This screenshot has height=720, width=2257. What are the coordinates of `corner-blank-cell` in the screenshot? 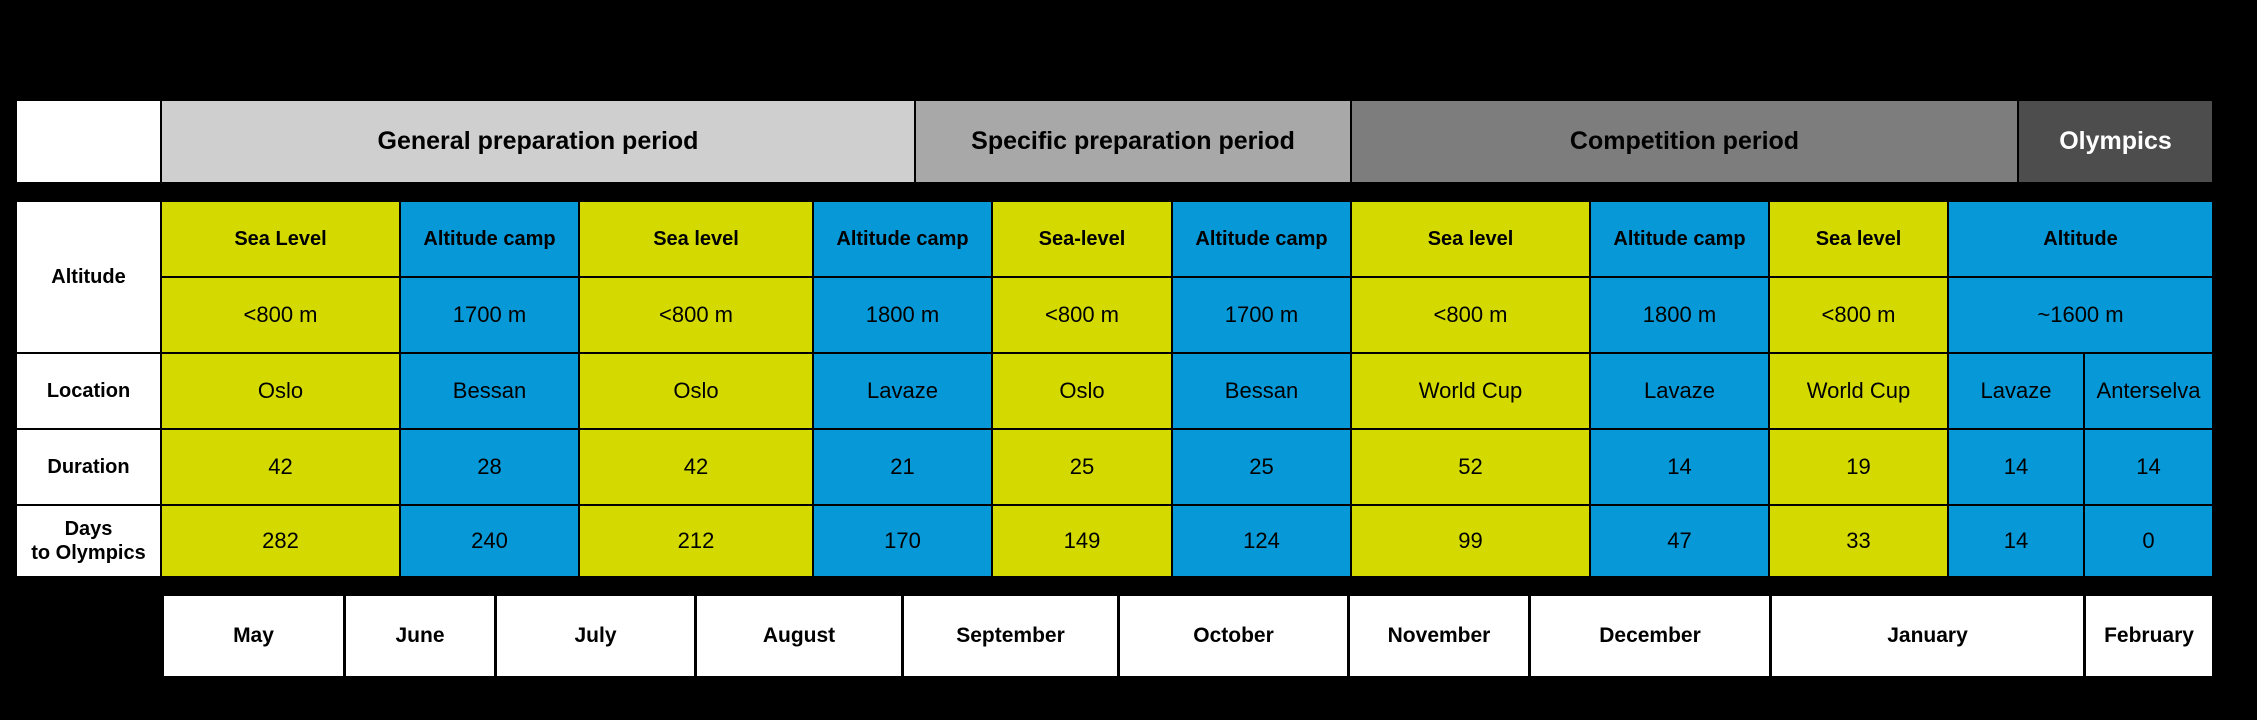 It's located at (88, 141).